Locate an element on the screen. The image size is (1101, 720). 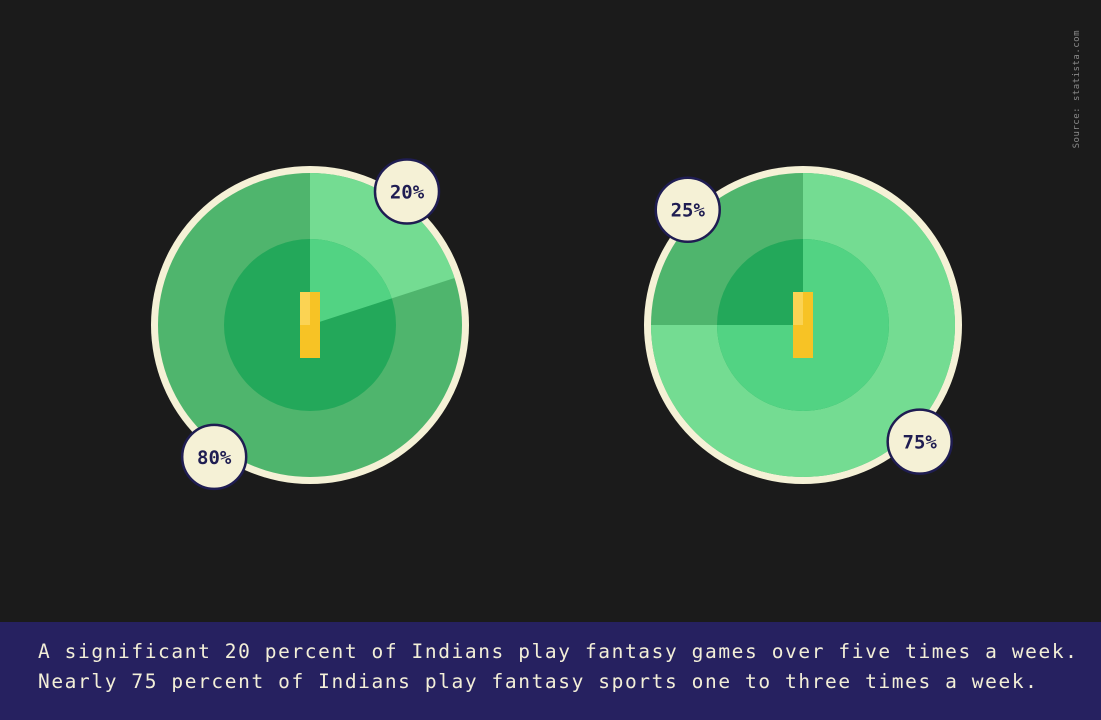
percent-badge: 75% is located at coordinates (919, 441).